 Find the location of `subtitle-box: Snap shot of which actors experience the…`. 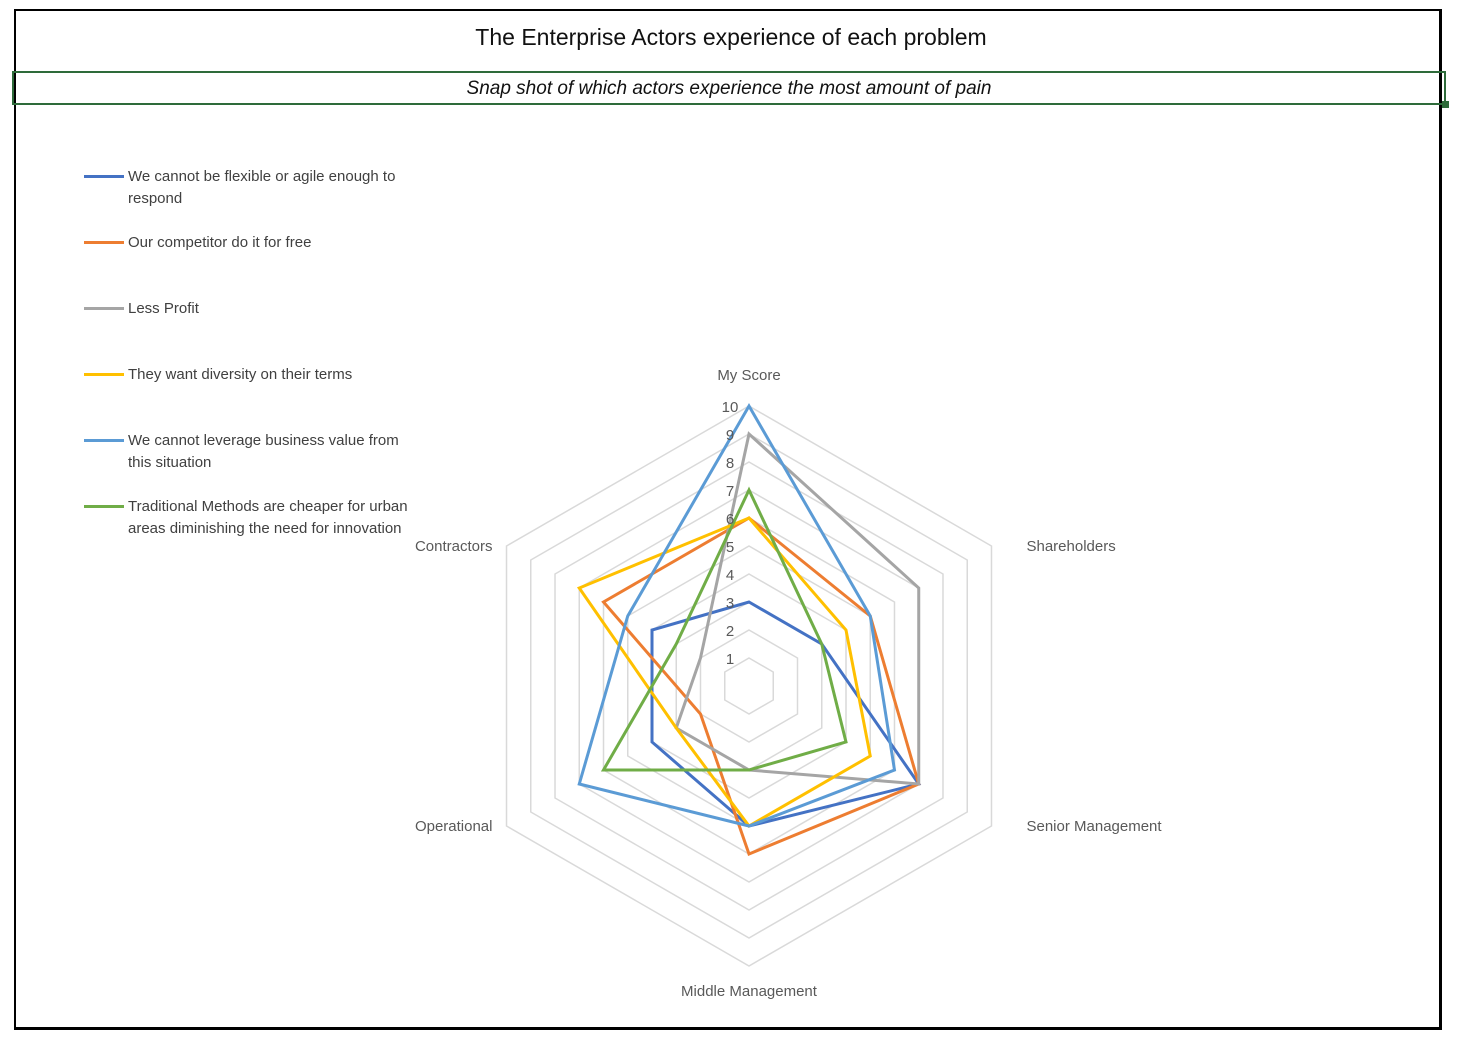

subtitle-box: Snap shot of which actors experience the… is located at coordinates (730, 89).